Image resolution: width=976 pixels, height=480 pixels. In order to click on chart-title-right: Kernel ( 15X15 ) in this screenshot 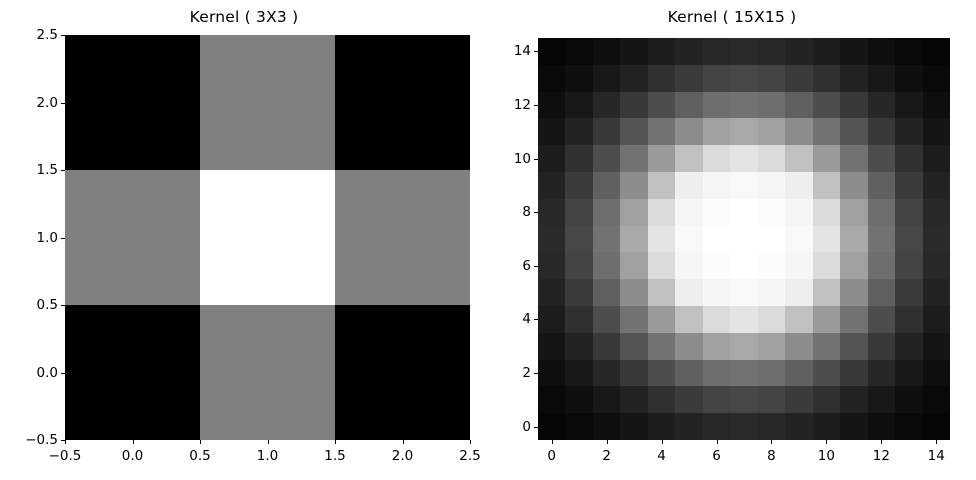, I will do `click(732, 17)`.